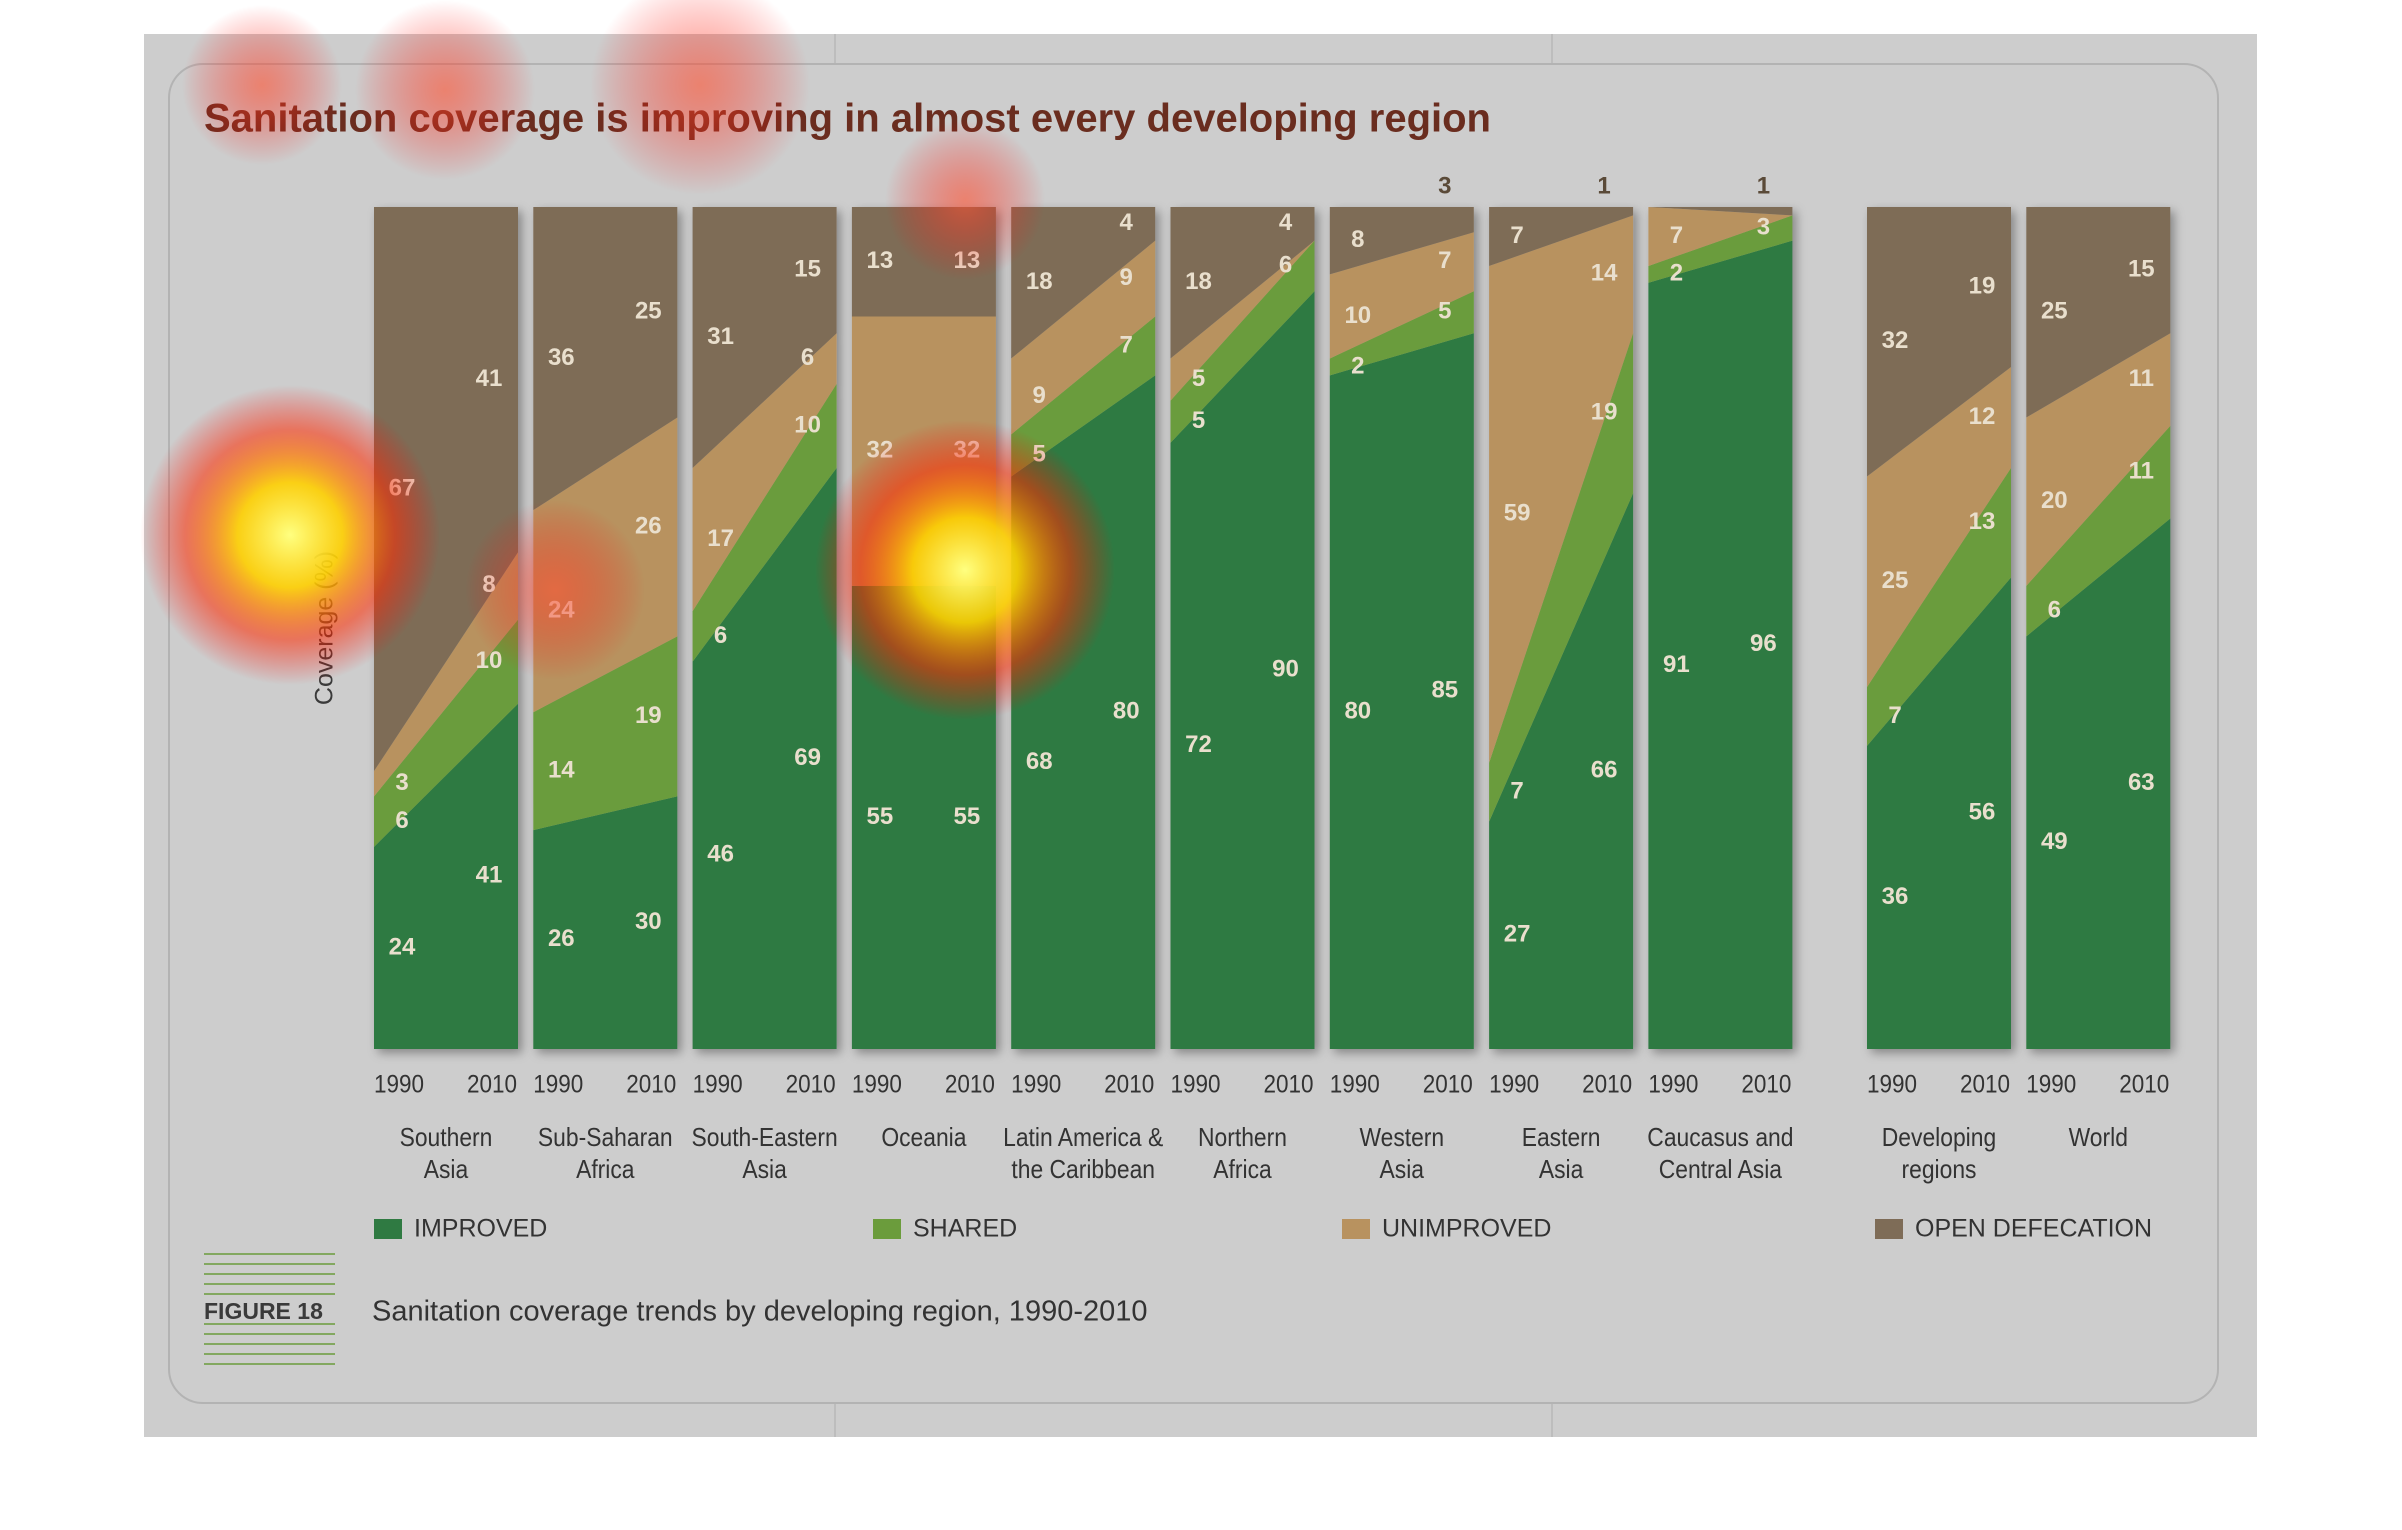  What do you see at coordinates (1604, 769) in the screenshot?
I see `data-label: 66` at bounding box center [1604, 769].